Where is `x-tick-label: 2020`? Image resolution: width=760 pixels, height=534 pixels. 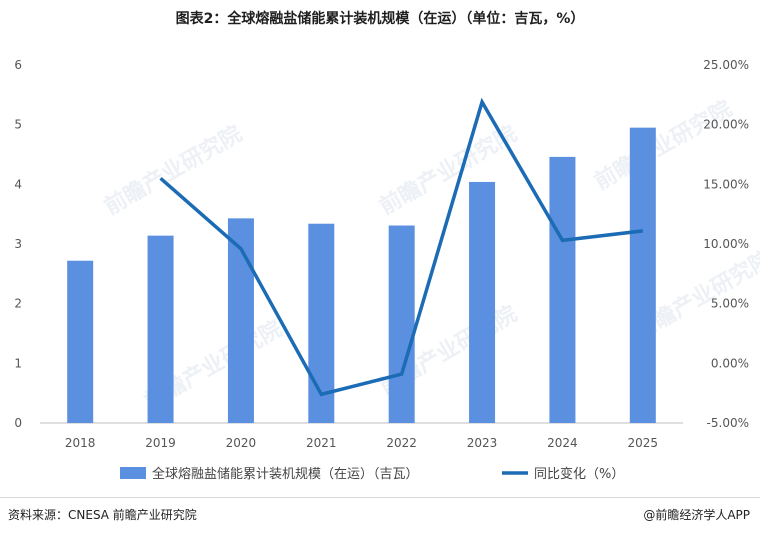
x-tick-label: 2020 is located at coordinates (241, 443).